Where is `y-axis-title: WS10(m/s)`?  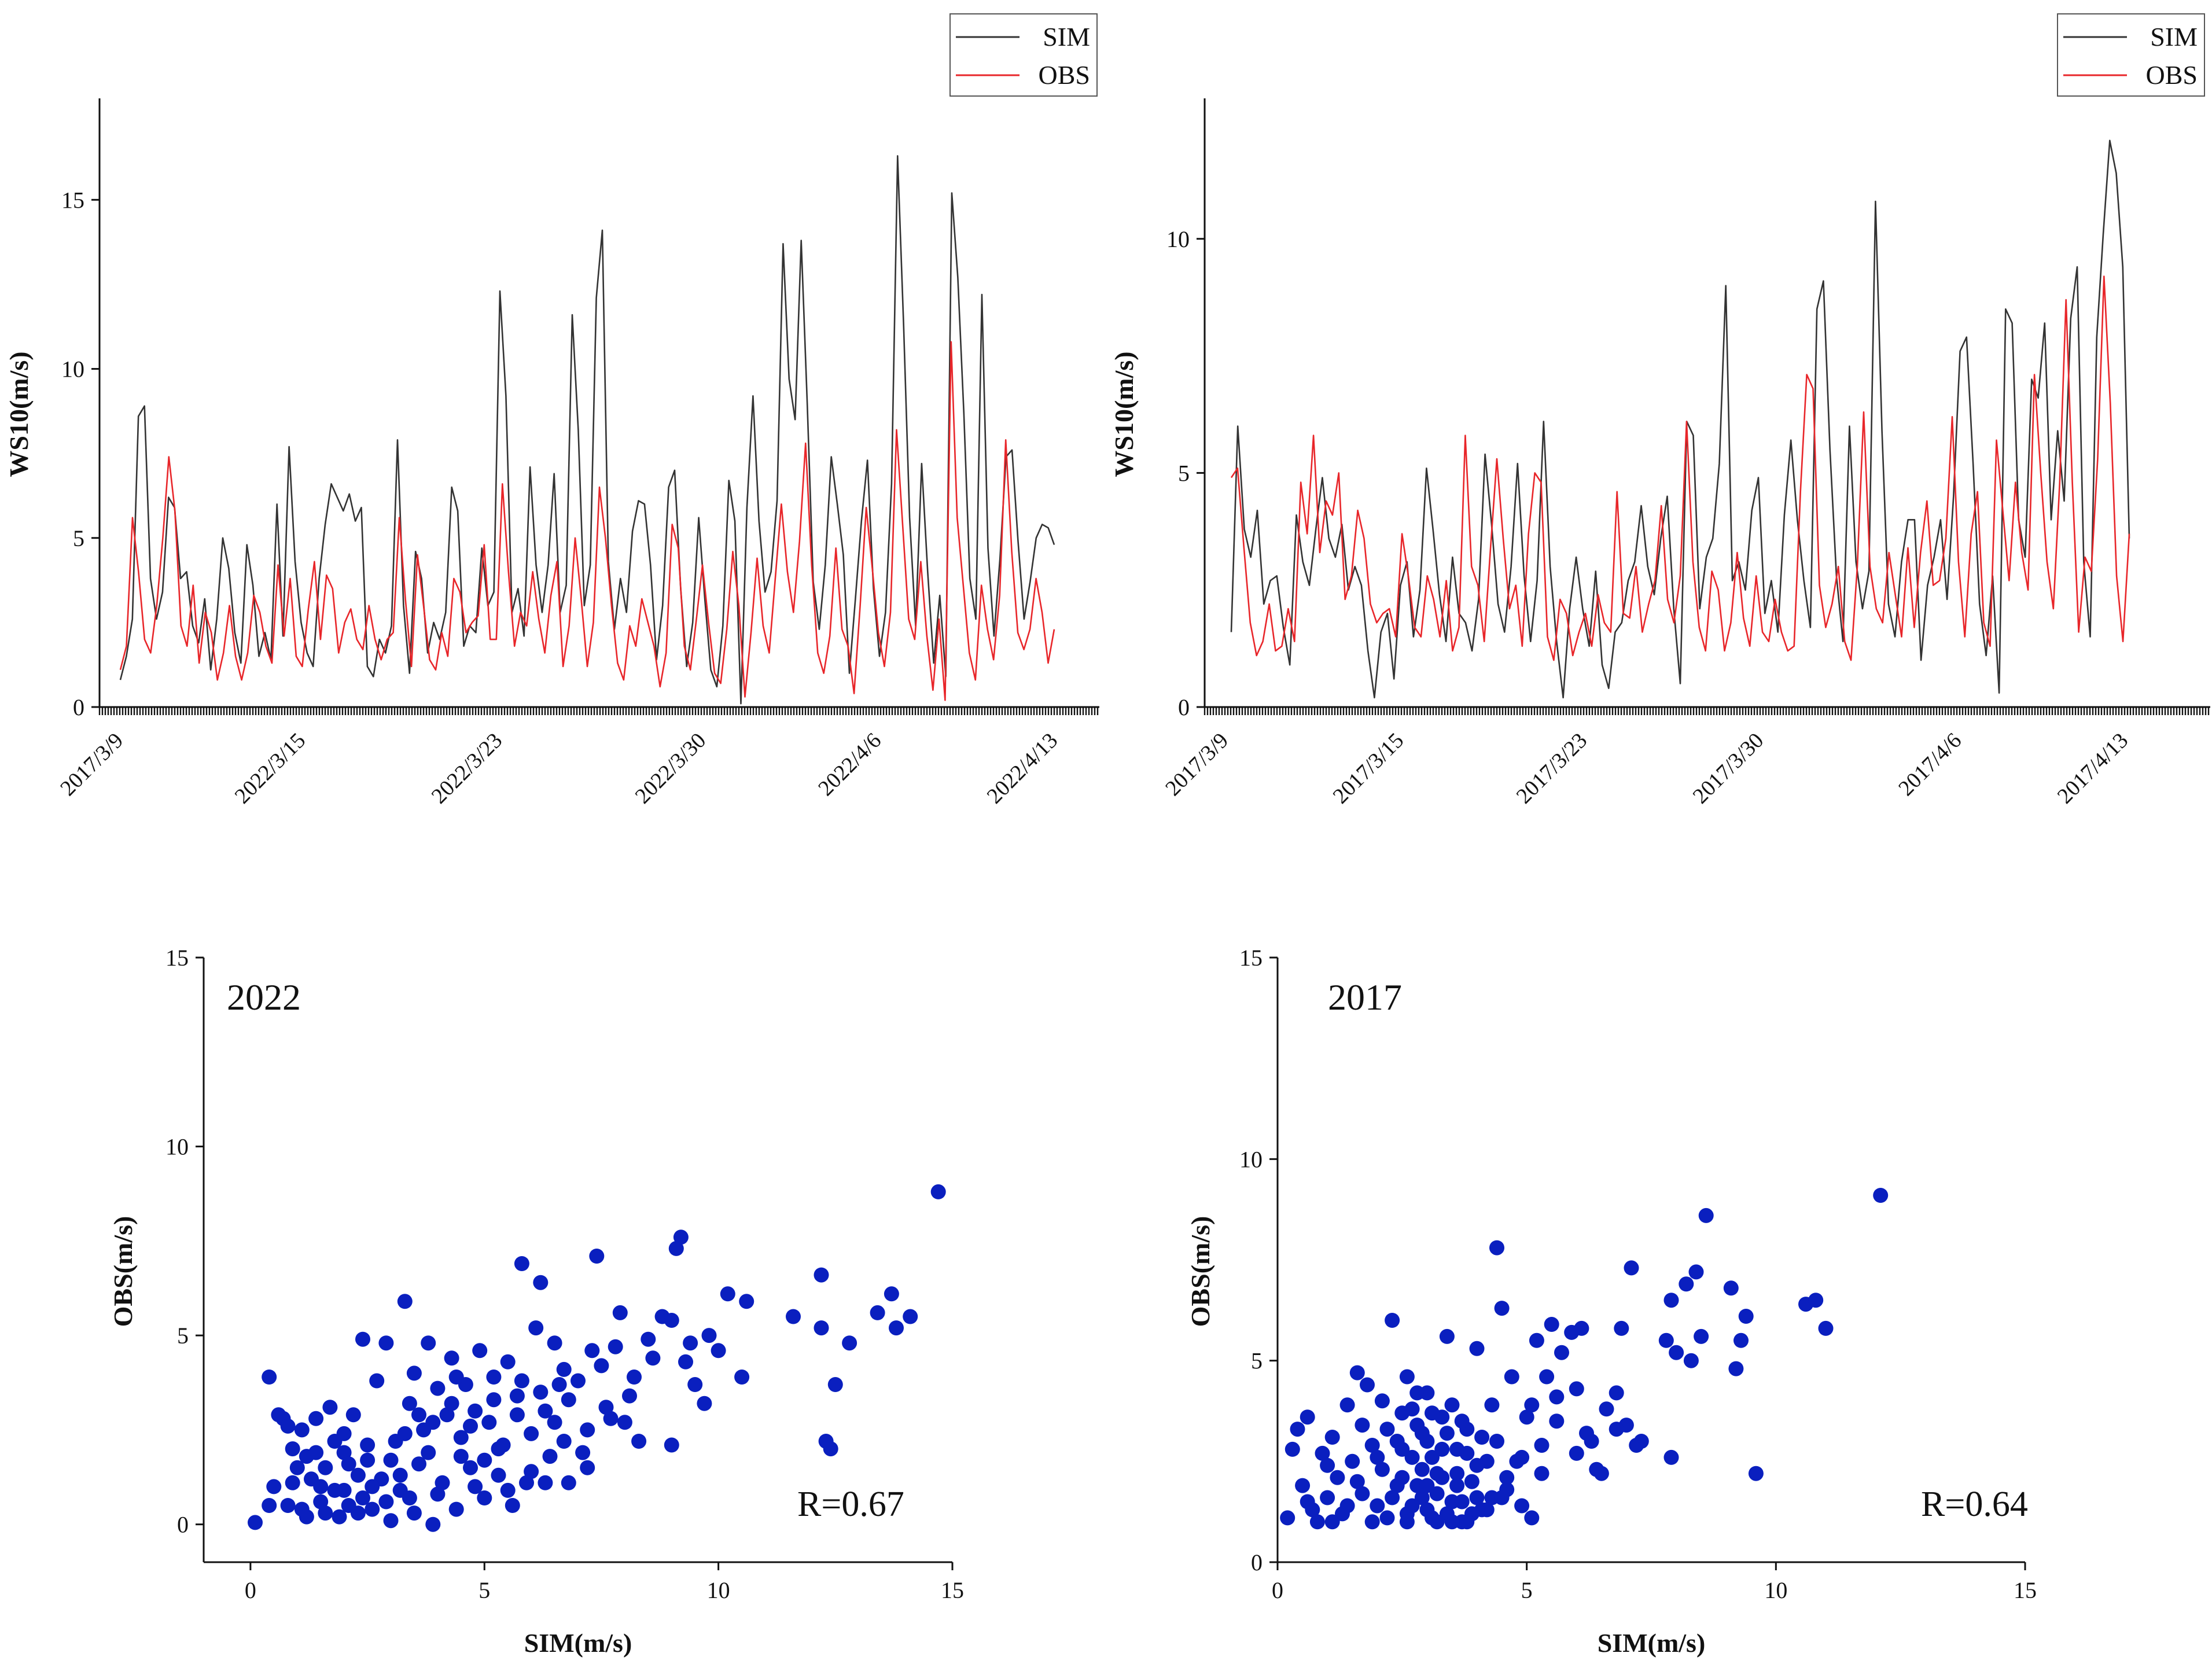
y-axis-title: WS10(m/s) is located at coordinates (1124, 414).